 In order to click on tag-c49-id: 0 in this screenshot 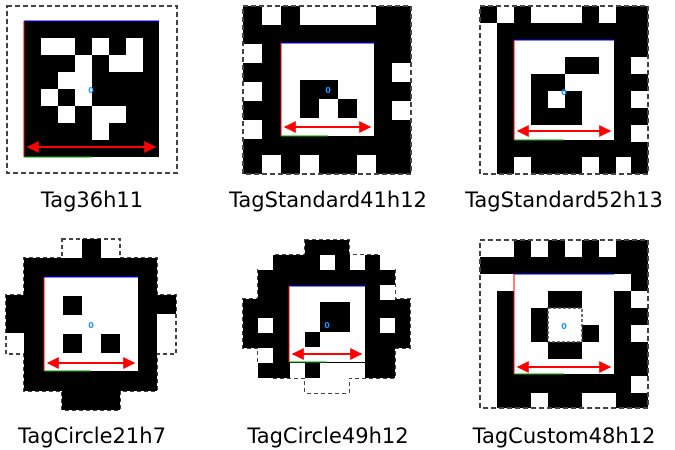, I will do `click(327, 325)`.